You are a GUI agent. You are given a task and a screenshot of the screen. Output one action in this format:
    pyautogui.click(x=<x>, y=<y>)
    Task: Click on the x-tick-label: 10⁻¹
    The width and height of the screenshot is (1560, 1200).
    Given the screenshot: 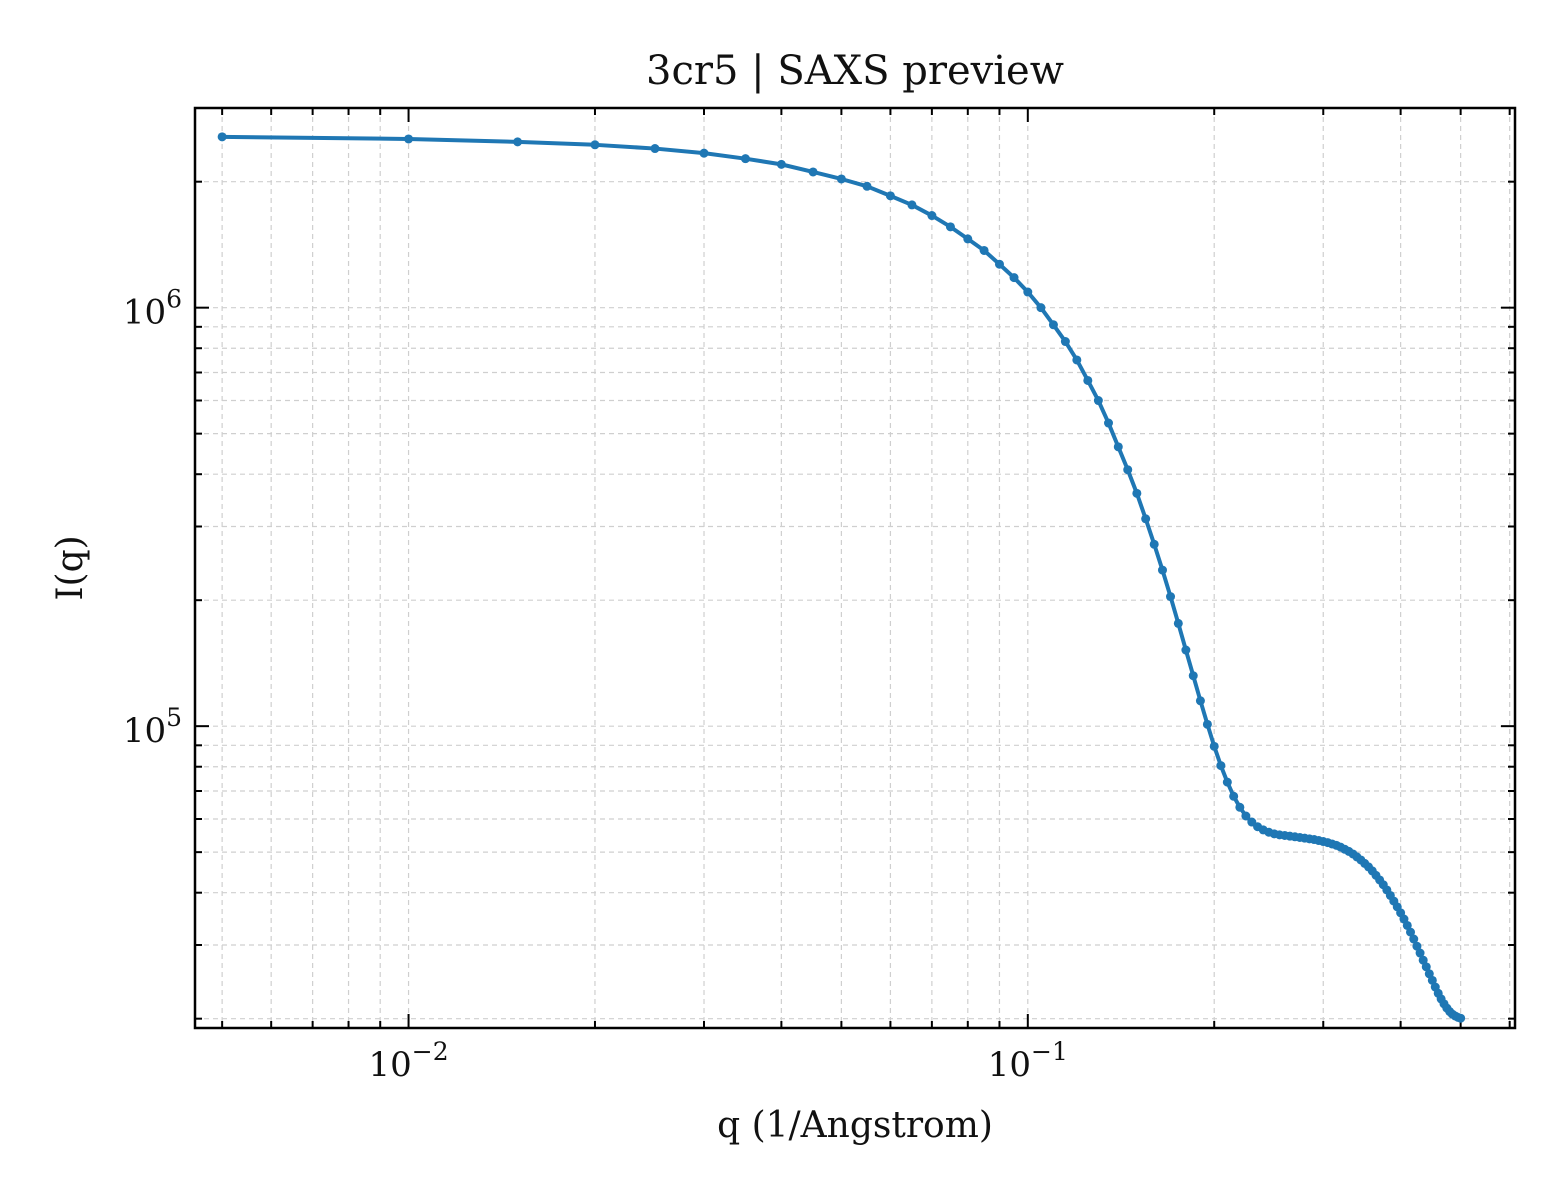 What is the action you would take?
    pyautogui.click(x=1028, y=1061)
    